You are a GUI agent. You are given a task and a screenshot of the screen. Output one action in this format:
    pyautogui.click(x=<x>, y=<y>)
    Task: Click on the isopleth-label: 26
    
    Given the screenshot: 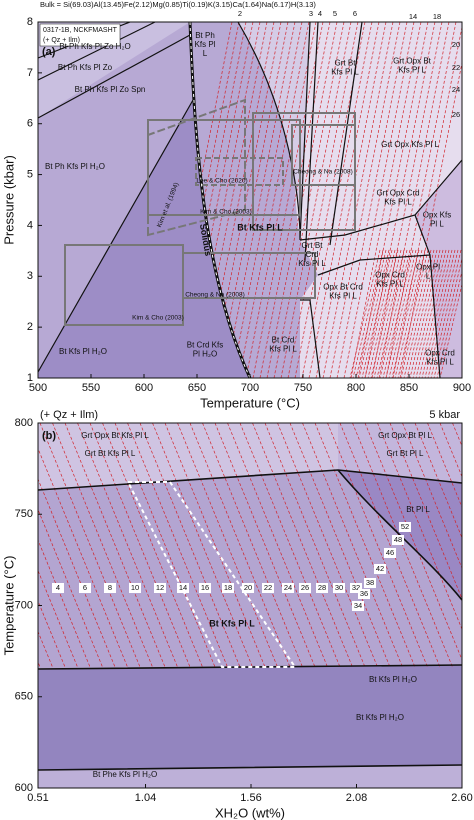 What is the action you would take?
    pyautogui.click(x=456, y=114)
    